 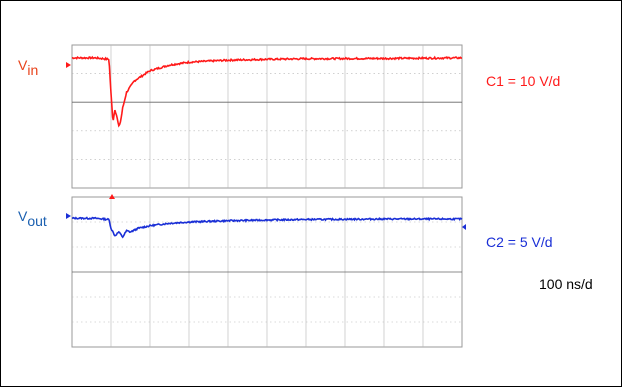 I want to click on trigger-marker, so click(x=112, y=196).